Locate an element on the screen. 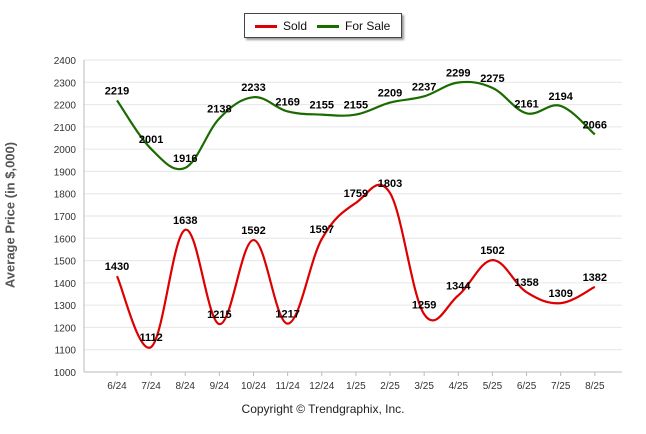 The width and height of the screenshot is (646, 434). data-label-for-sale: 2219 is located at coordinates (117, 91).